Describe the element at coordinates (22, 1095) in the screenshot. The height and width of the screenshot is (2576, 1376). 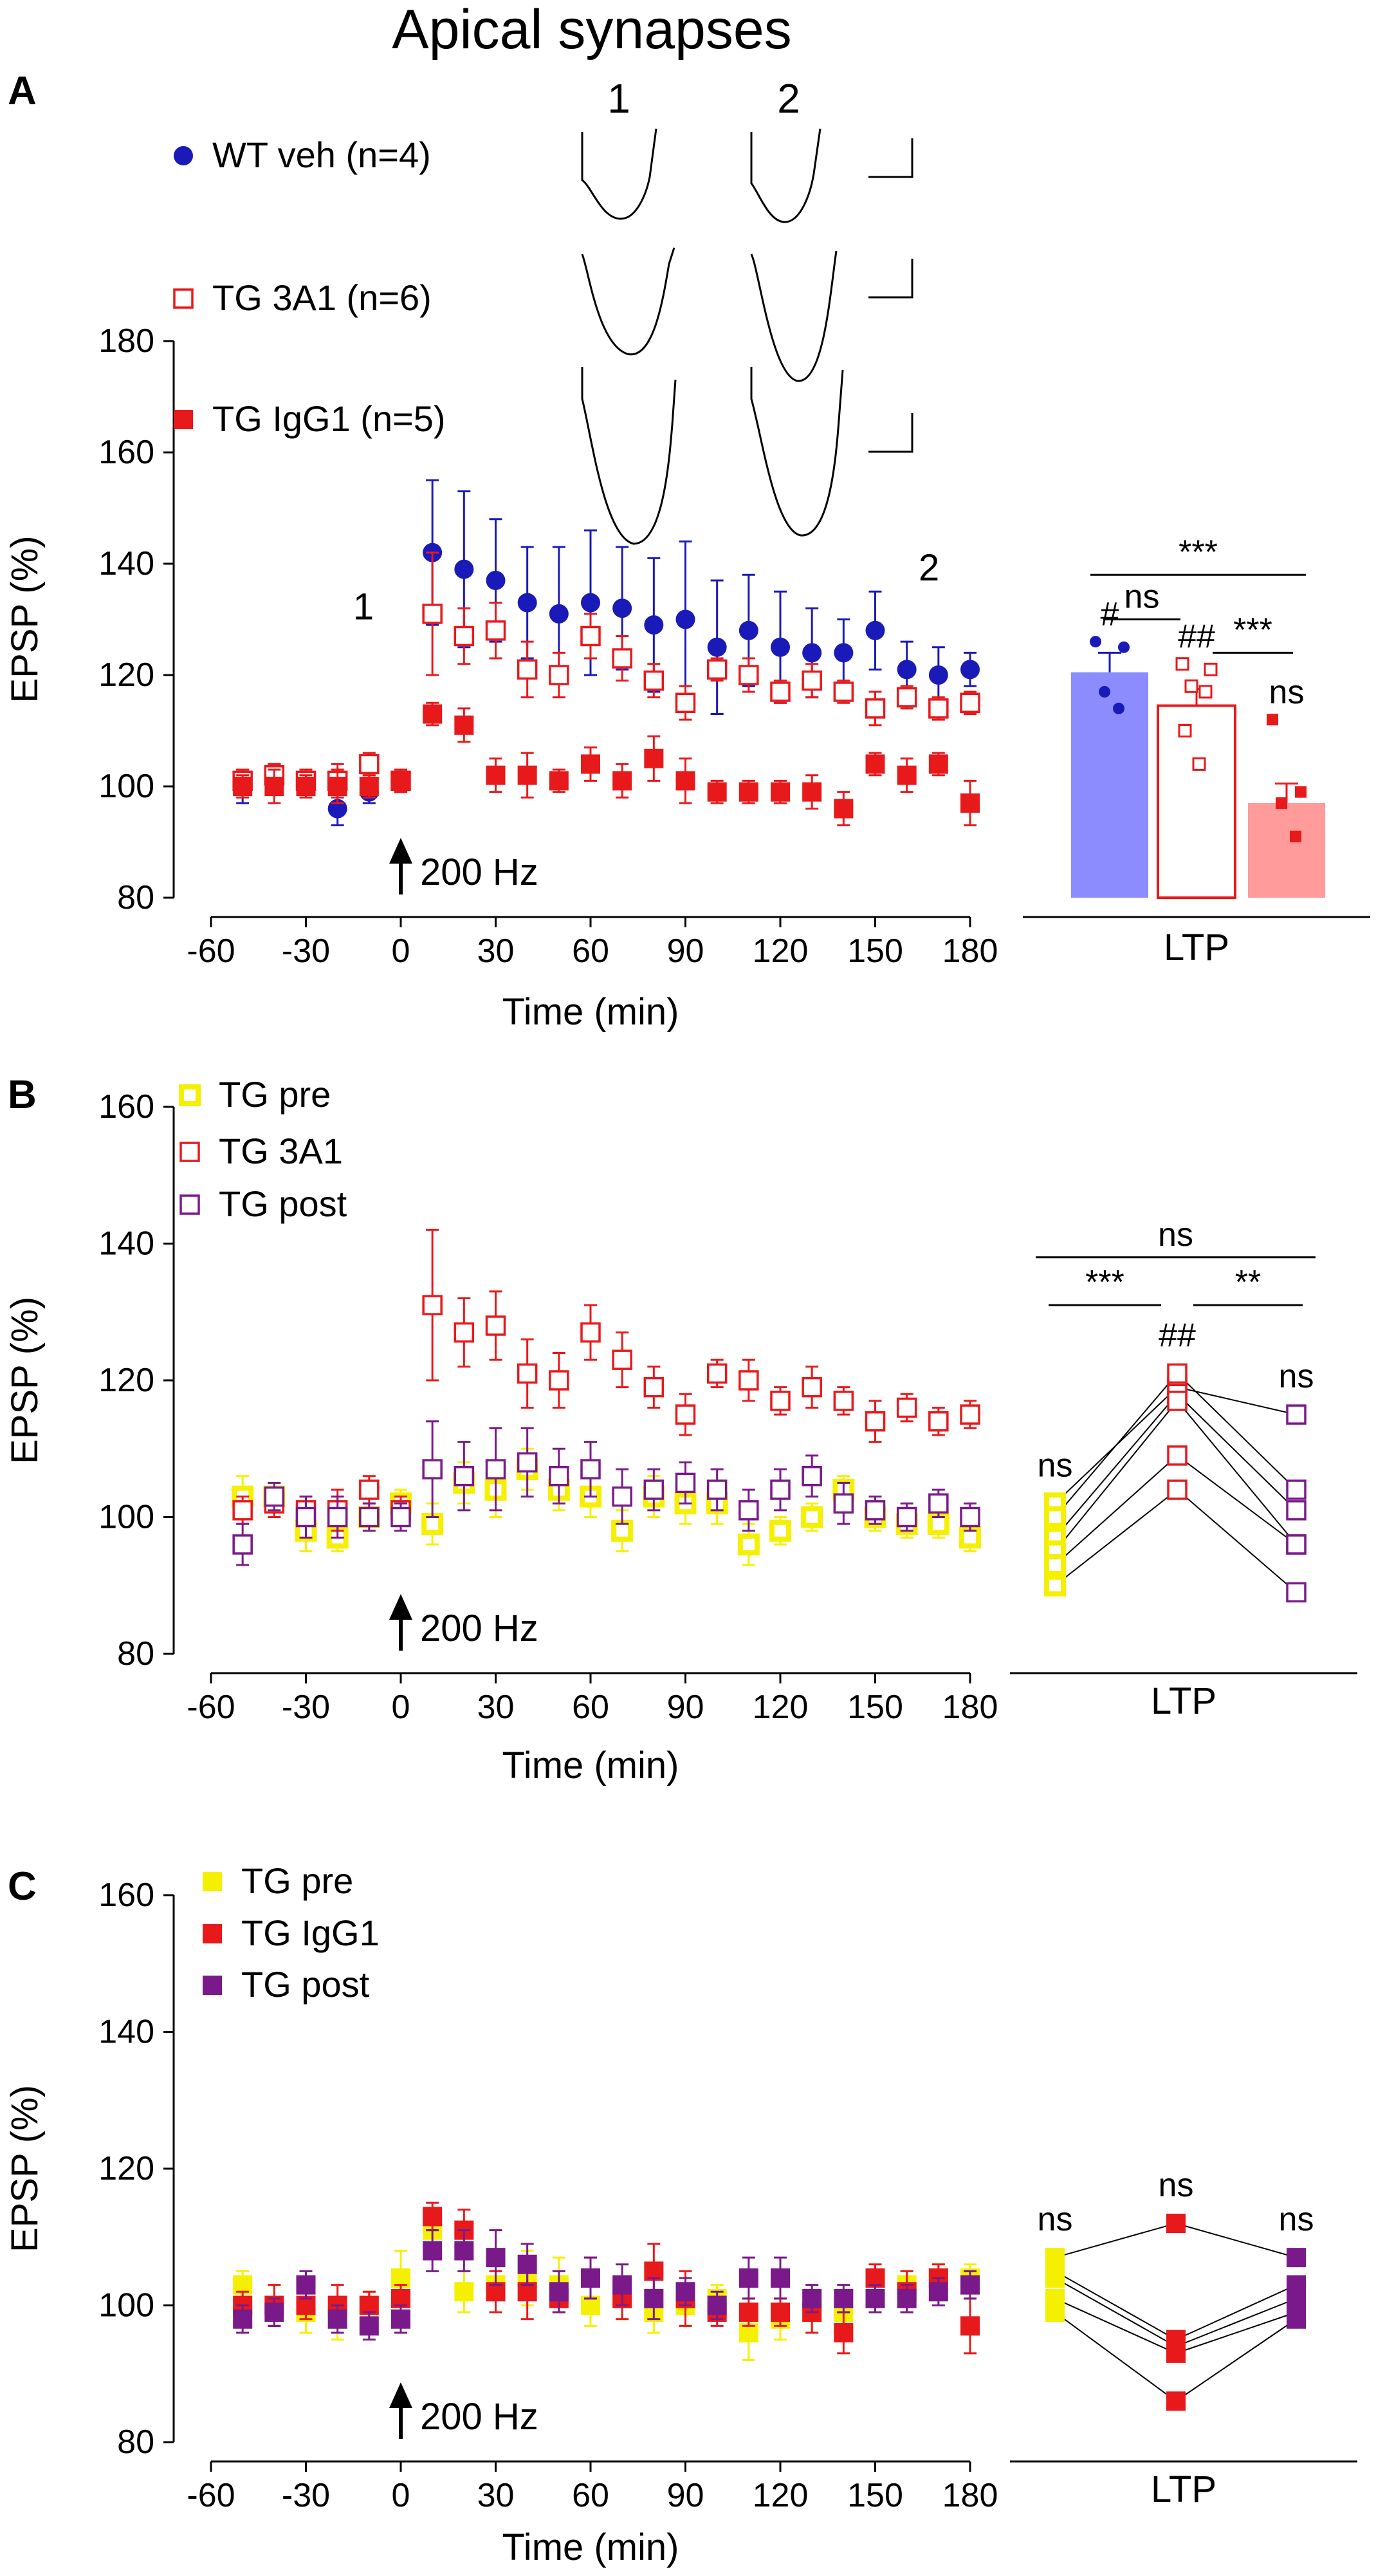
I see `panel-b-letter: B` at that location.